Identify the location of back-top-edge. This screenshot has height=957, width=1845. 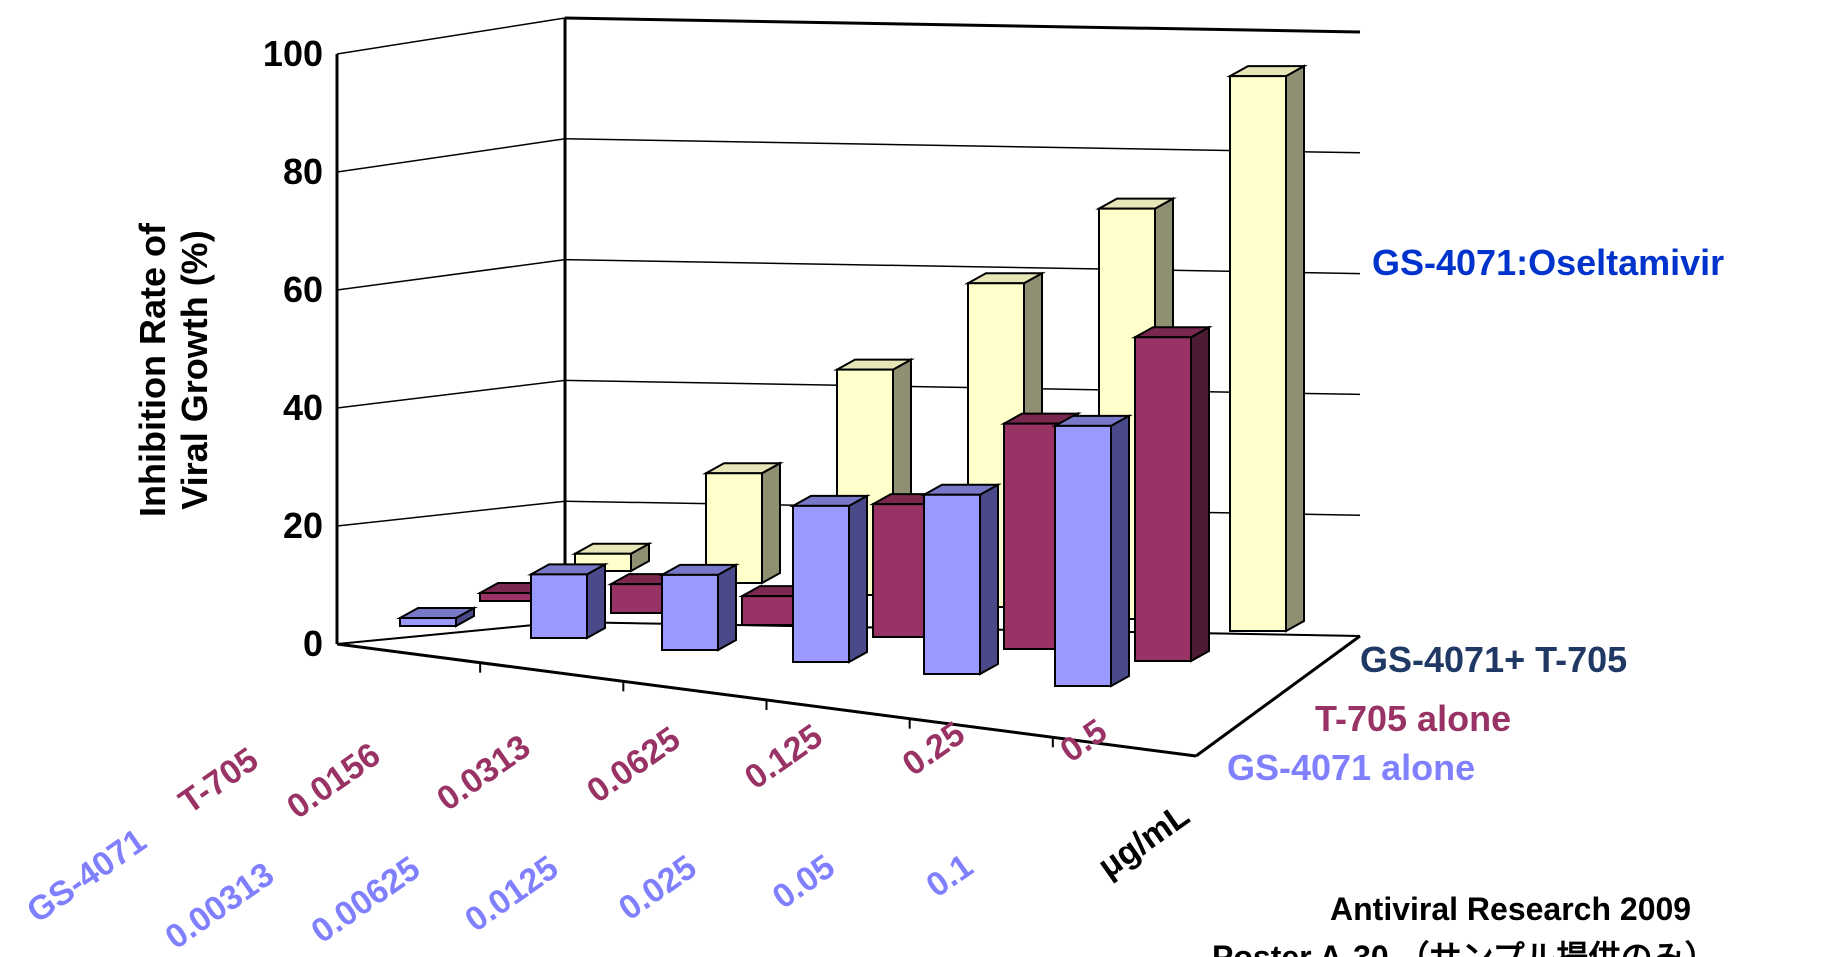
(962, 25).